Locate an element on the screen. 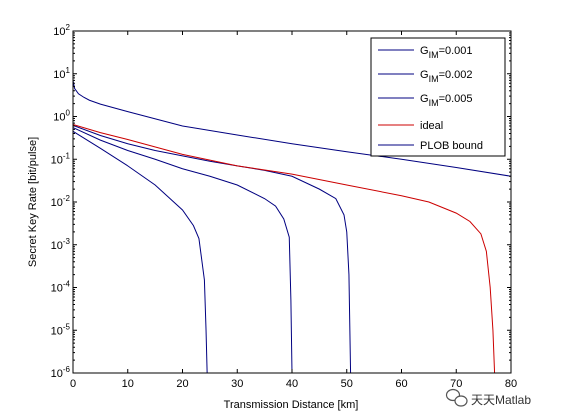 The image size is (562, 420). x-tick-label: 50 is located at coordinates (347, 384).